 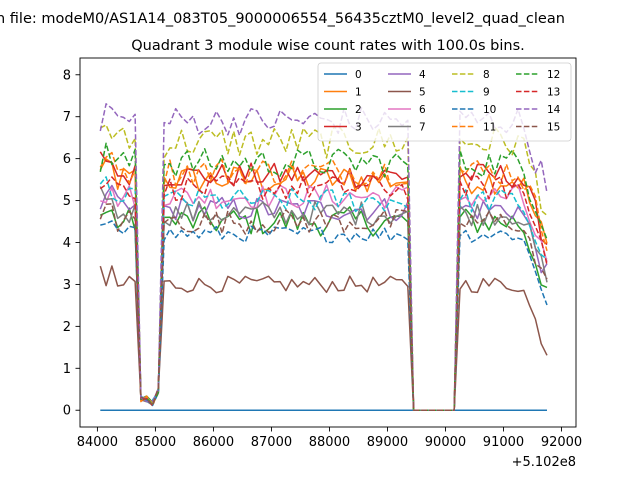 What do you see at coordinates (358, 128) in the screenshot?
I see `legend-label-3: 3` at bounding box center [358, 128].